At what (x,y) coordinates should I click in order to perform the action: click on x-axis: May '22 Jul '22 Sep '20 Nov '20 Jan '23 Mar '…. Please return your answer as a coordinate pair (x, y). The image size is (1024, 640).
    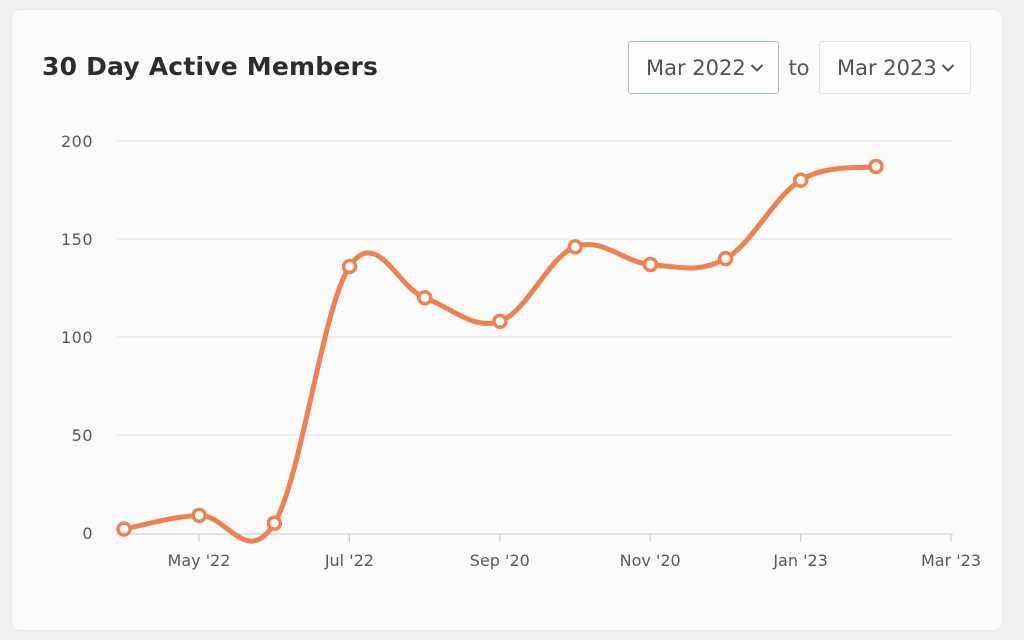
    Looking at the image, I should click on (549, 551).